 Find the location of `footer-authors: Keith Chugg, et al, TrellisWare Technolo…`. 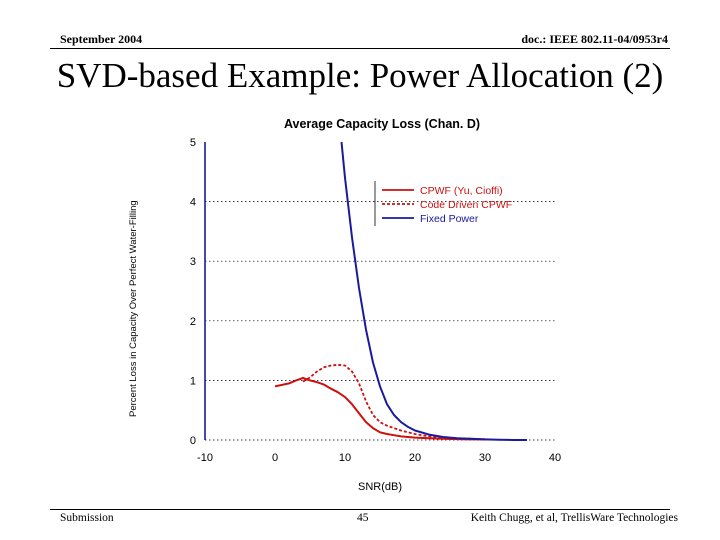

footer-authors: Keith Chugg, et al, TrellisWare Technolo… is located at coordinates (574, 518).